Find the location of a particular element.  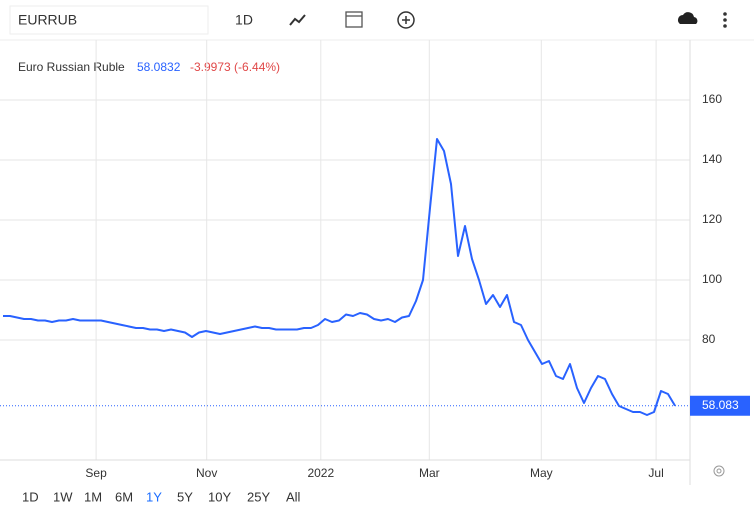

symbol-text: EURRUB is located at coordinates (47, 20).